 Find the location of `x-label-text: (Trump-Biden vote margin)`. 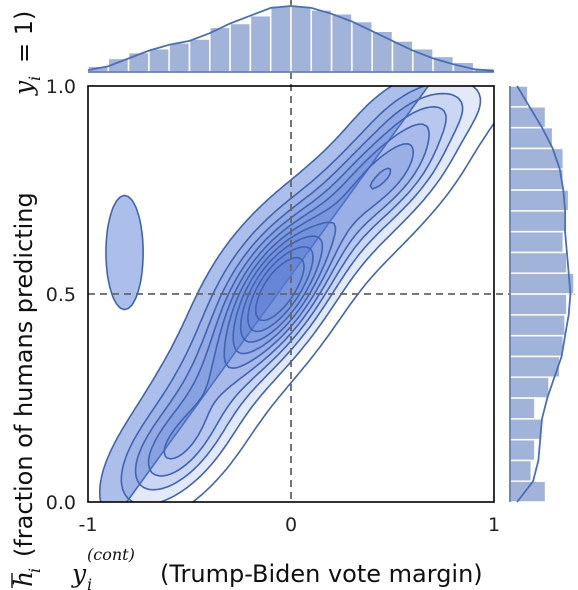

x-label-text: (Trump-Biden vote margin) is located at coordinates (321, 574).